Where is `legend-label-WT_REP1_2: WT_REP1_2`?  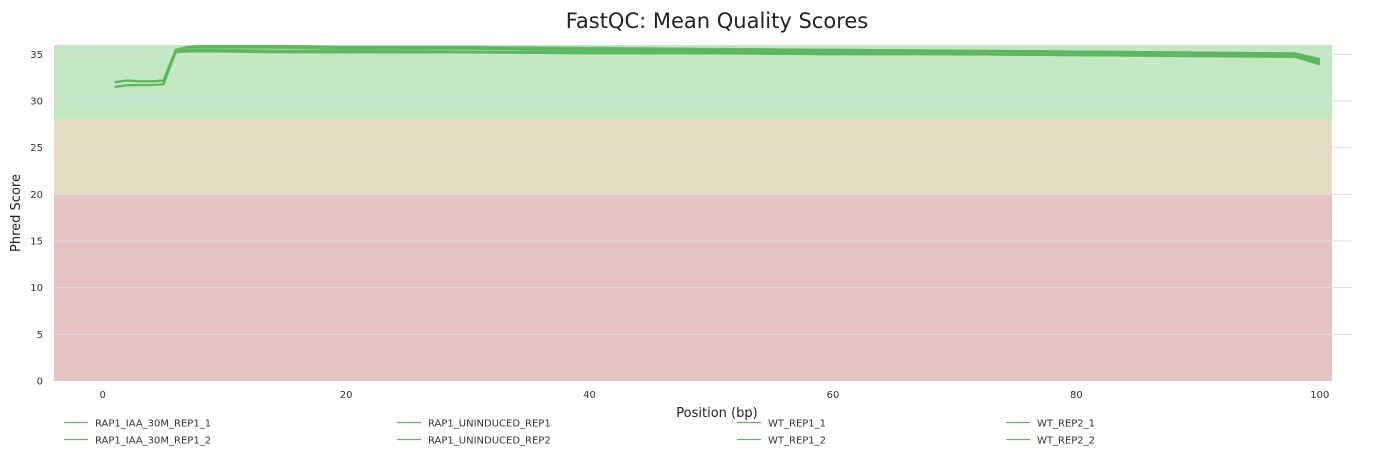 legend-label-WT_REP1_2: WT_REP1_2 is located at coordinates (797, 441).